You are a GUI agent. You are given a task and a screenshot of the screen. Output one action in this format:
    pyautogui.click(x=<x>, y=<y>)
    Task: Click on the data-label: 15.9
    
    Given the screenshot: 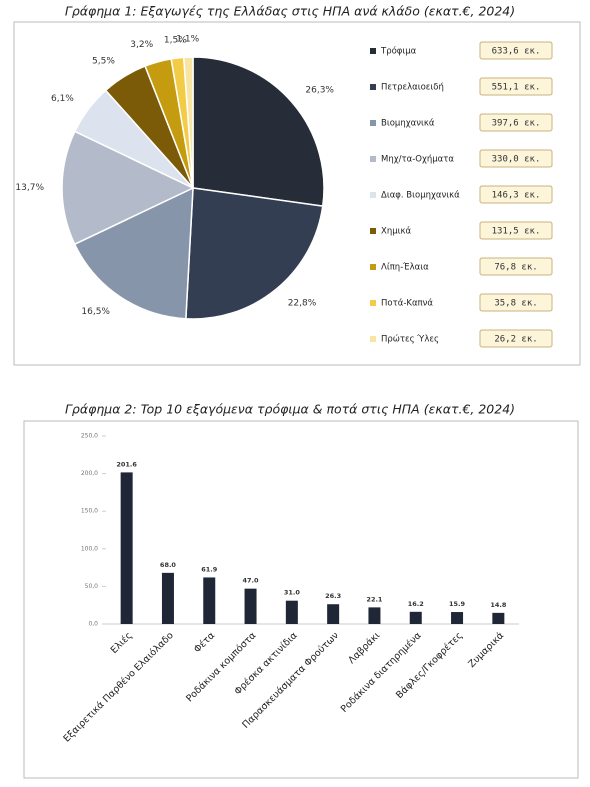 What is the action you would take?
    pyautogui.click(x=457, y=604)
    